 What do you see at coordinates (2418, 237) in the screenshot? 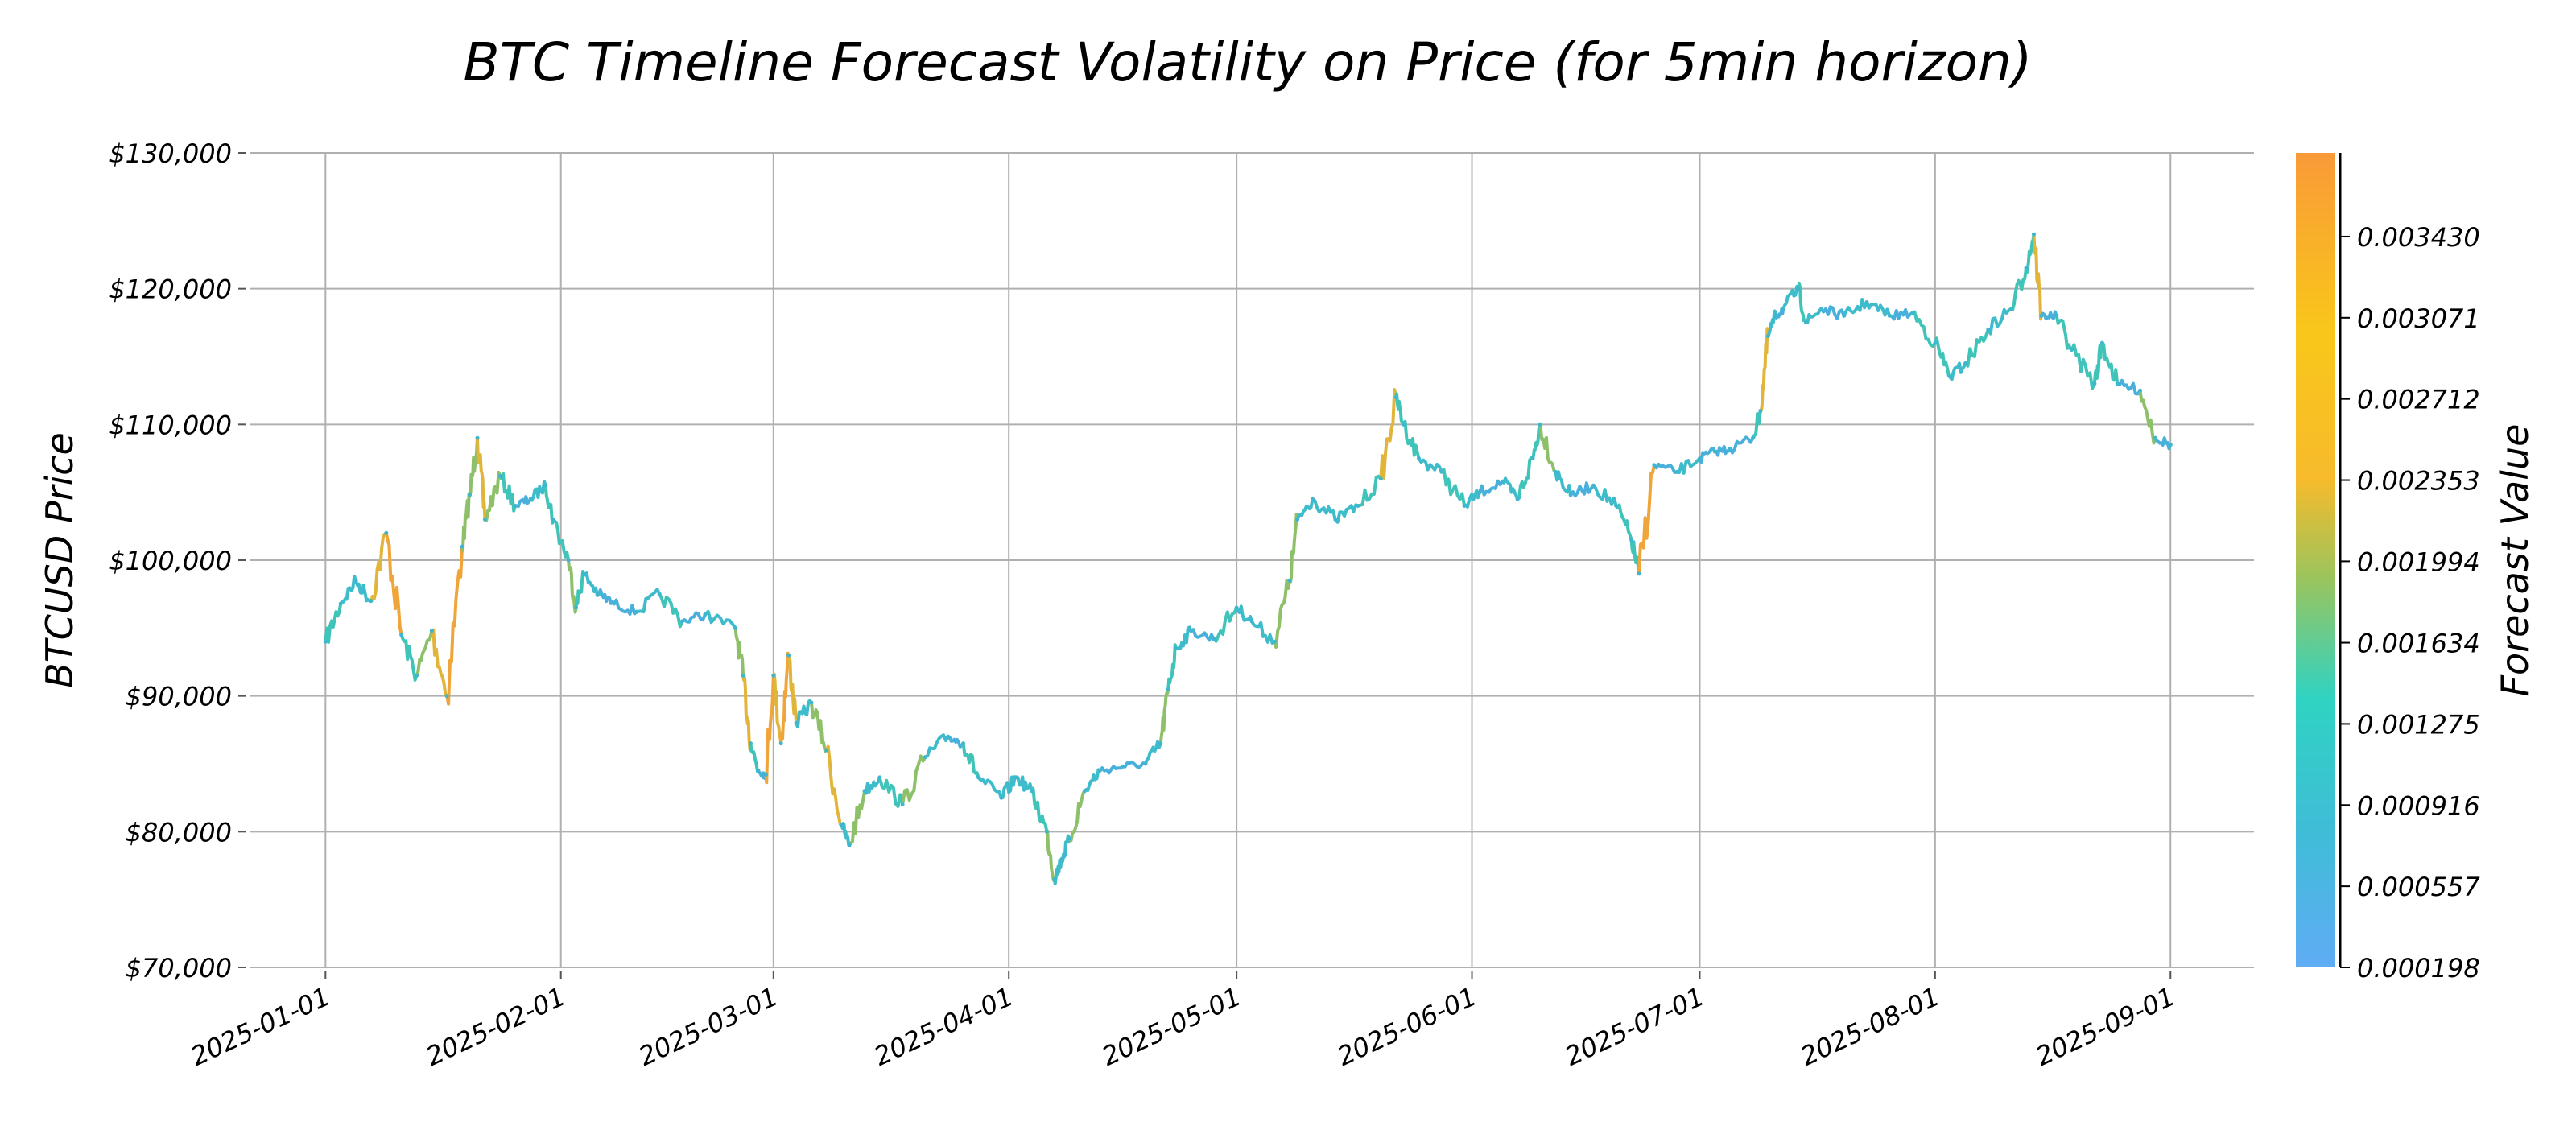
I see `colorbar-tick-label: 0.003430` at bounding box center [2418, 237].